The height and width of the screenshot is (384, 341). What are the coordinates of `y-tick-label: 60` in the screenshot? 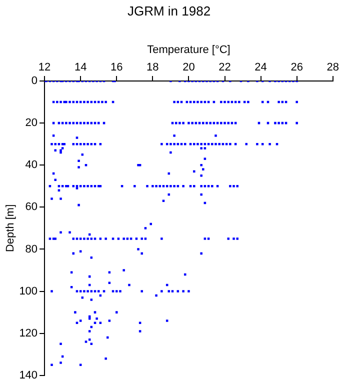 It's located at (31, 207).